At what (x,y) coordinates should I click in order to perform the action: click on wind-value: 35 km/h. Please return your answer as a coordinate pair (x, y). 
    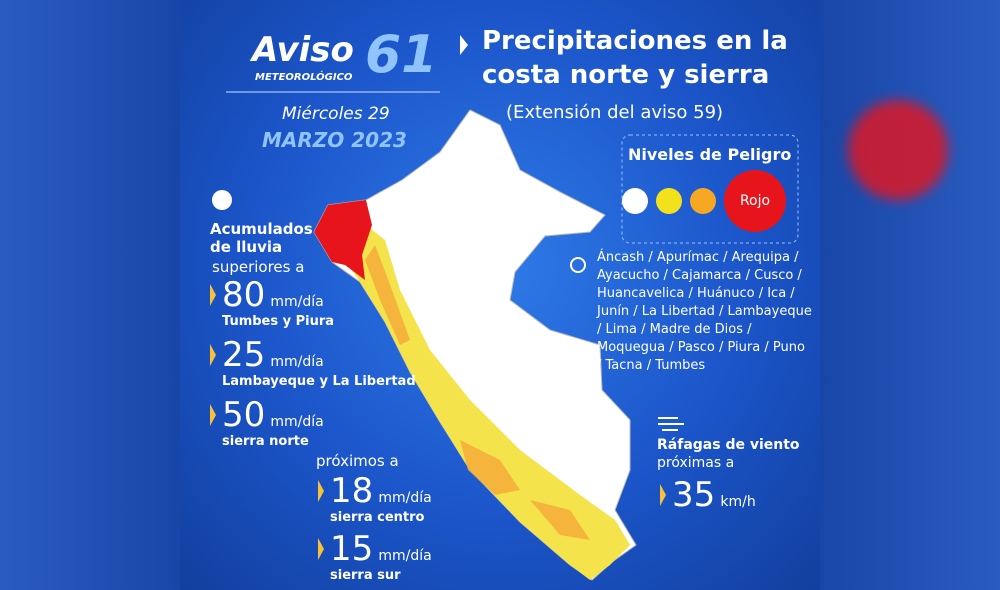
    Looking at the image, I should click on (714, 495).